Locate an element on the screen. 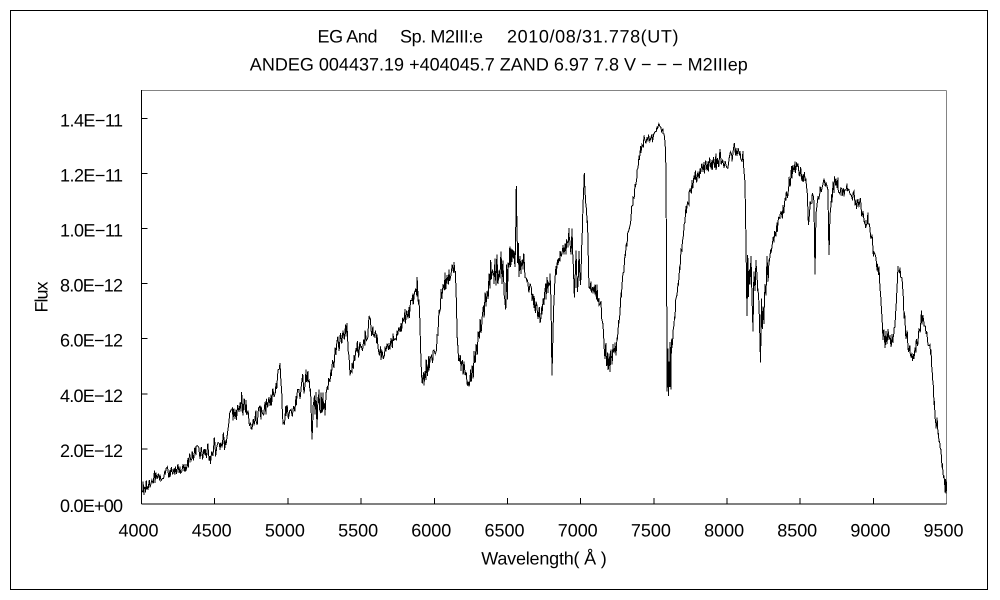 This screenshot has height=600, width=1000. svg-text: 8500 is located at coordinates (797, 531).